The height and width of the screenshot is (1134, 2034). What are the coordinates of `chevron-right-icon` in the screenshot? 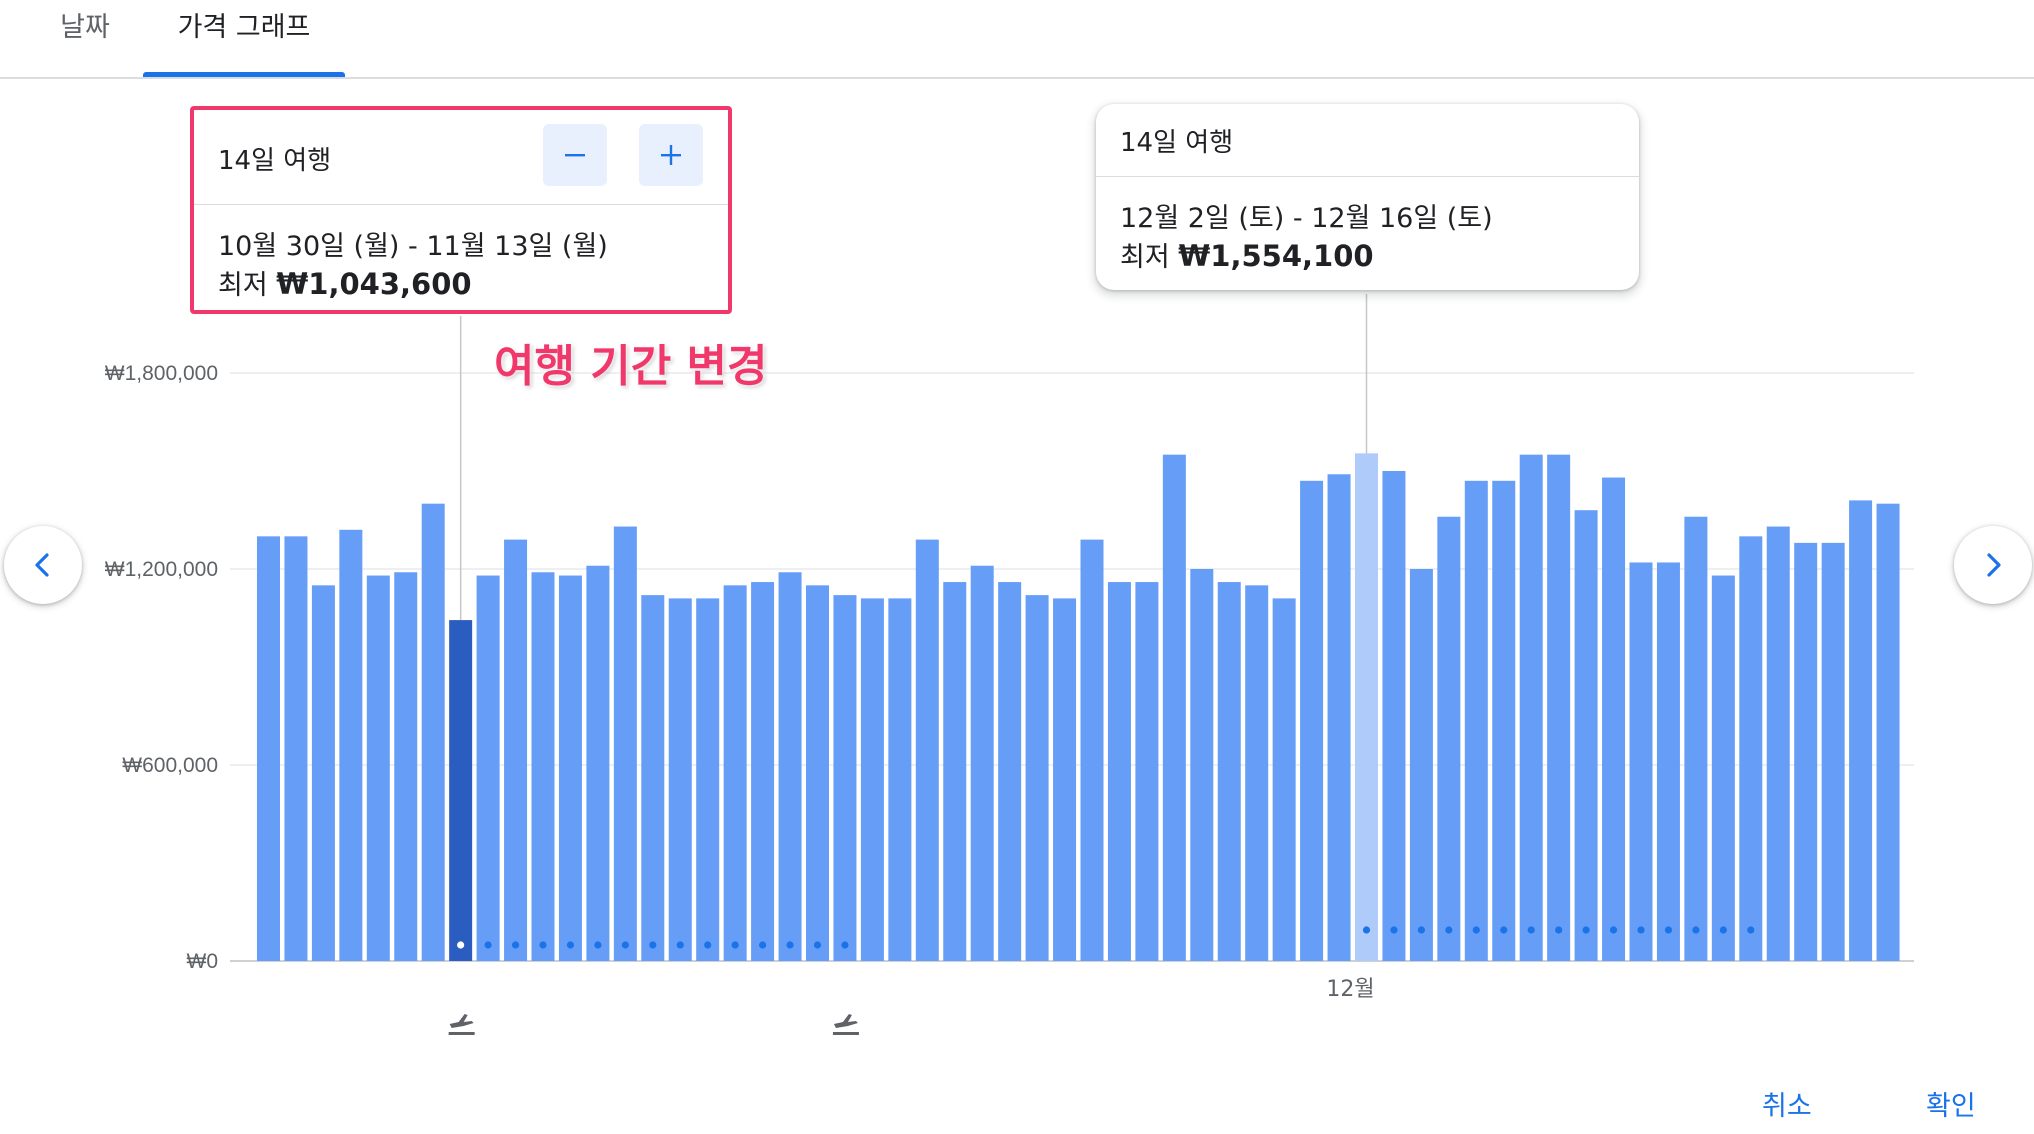 It's located at (1994, 565).